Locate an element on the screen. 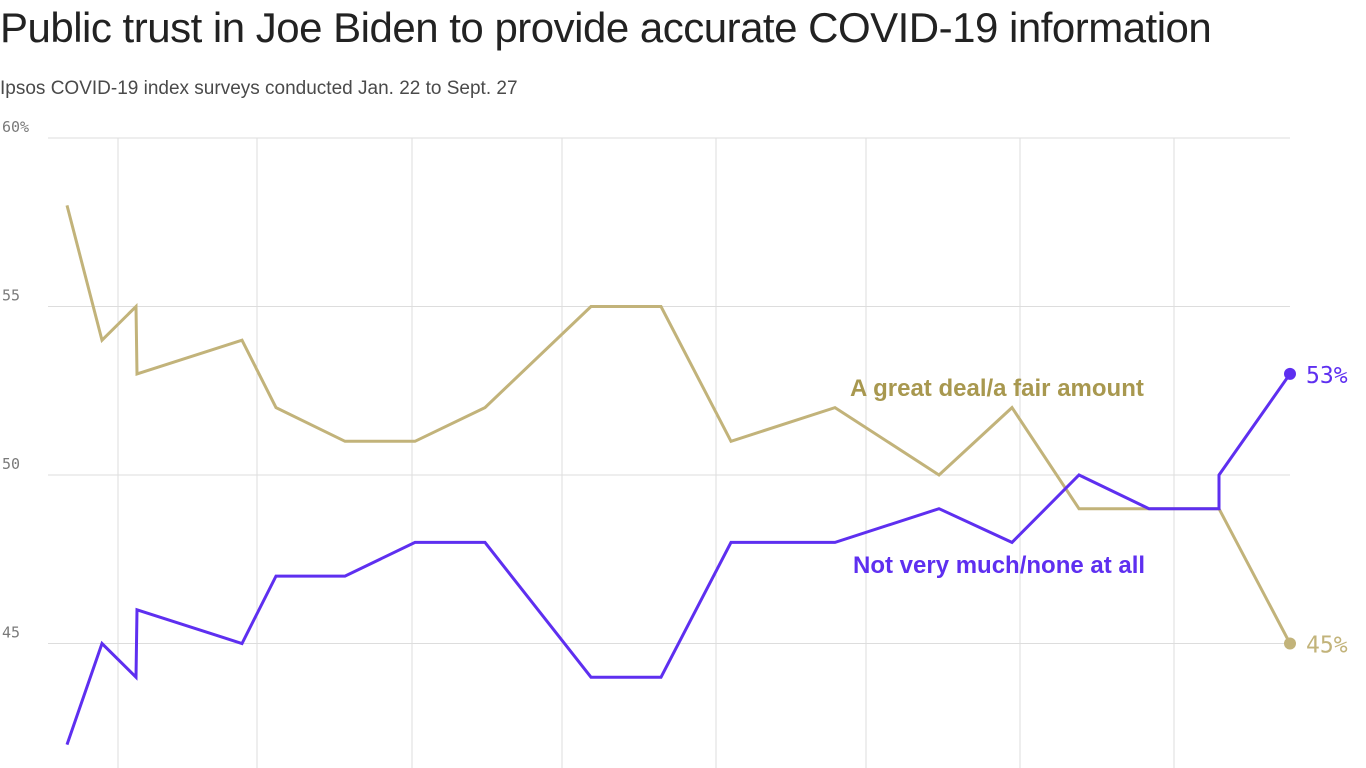  y-tick-label-50: 50 is located at coordinates (11, 464).